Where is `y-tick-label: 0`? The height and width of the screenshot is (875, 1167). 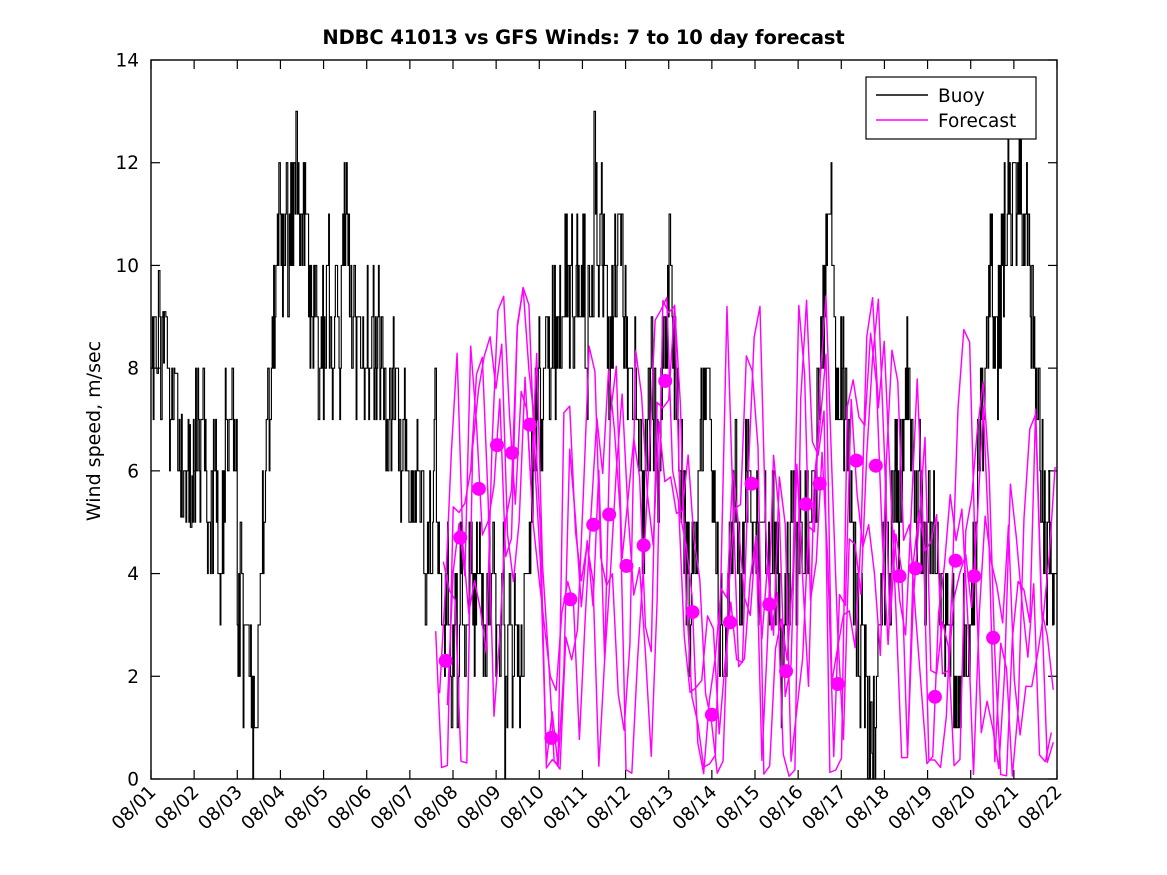 y-tick-label: 0 is located at coordinates (133, 780).